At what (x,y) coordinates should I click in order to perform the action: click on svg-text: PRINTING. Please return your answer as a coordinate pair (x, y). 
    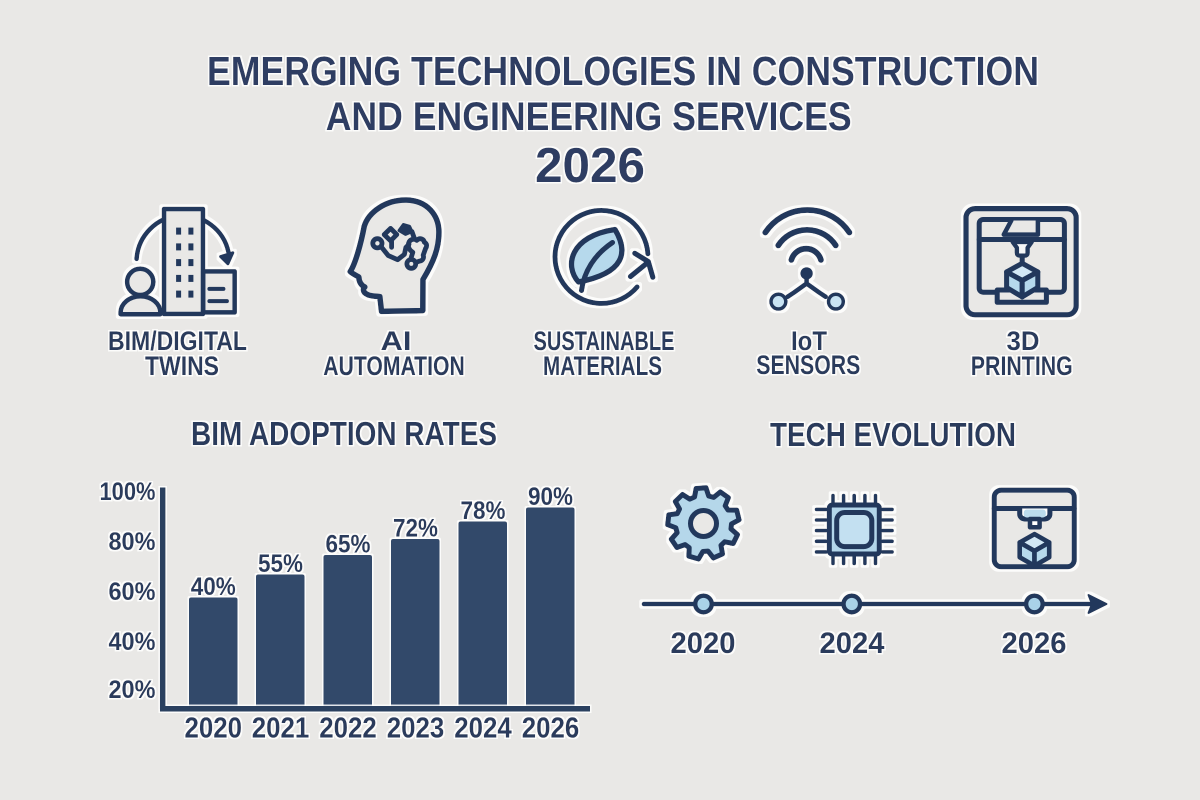
    Looking at the image, I should click on (1022, 366).